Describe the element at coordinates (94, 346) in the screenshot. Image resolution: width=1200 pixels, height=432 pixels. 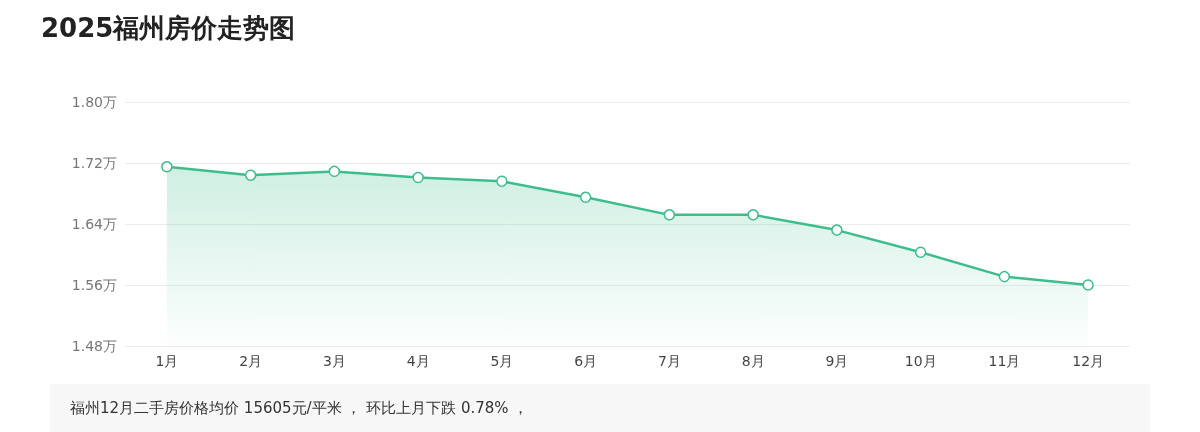
I see `y-tick-label: 1.48万` at that location.